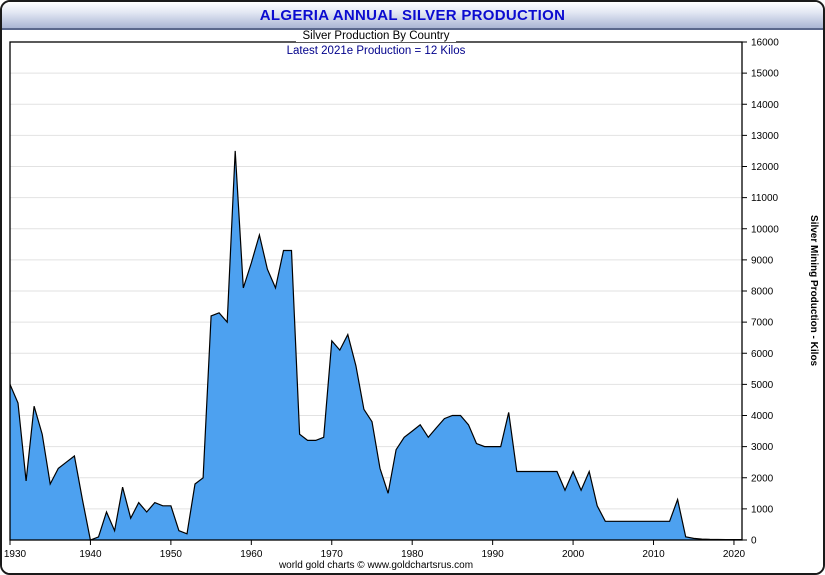  What do you see at coordinates (653, 554) in the screenshot?
I see `svg-text: 2010` at bounding box center [653, 554].